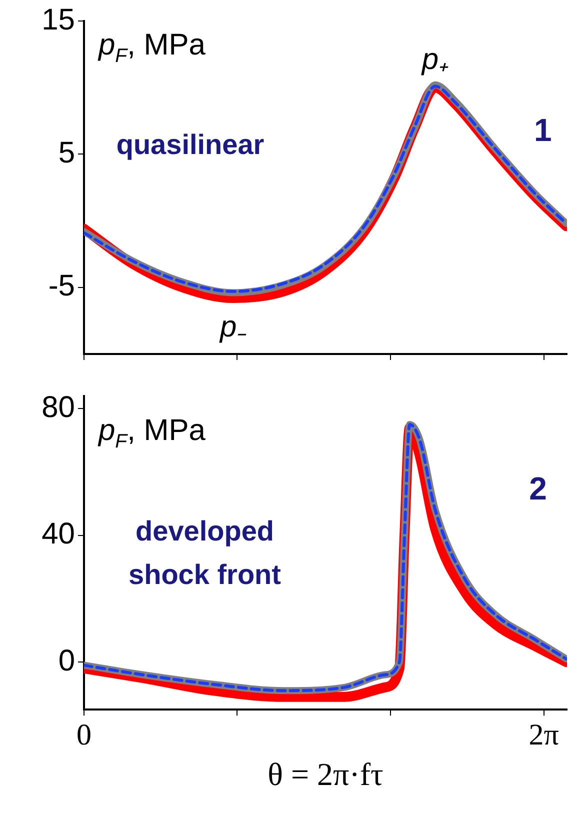  Describe the element at coordinates (434, 59) in the screenshot. I see `annotation: p₊` at that location.